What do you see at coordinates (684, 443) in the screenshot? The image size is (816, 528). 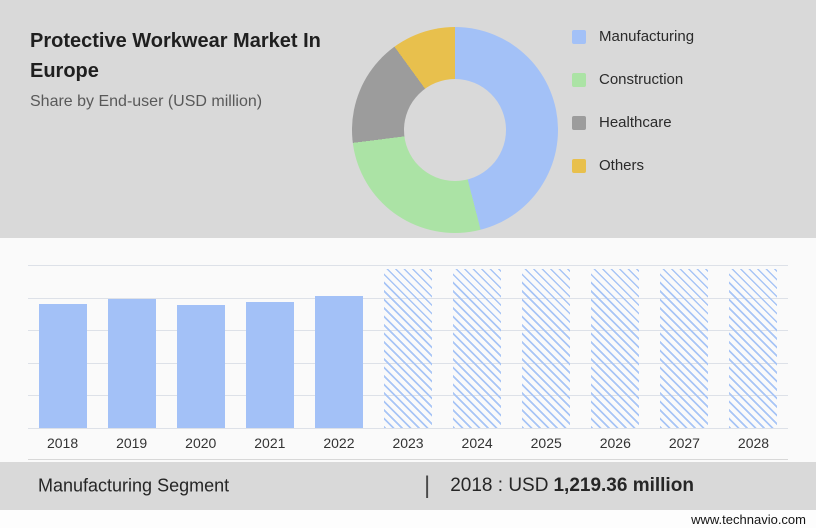 I see `x-axis-label-2027: 2027` at bounding box center [684, 443].